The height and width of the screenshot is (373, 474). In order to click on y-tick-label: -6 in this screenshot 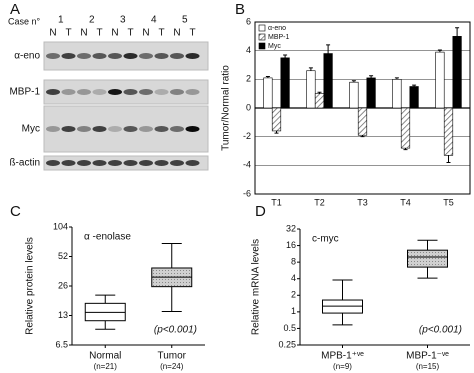, I will do `click(247, 193)`.